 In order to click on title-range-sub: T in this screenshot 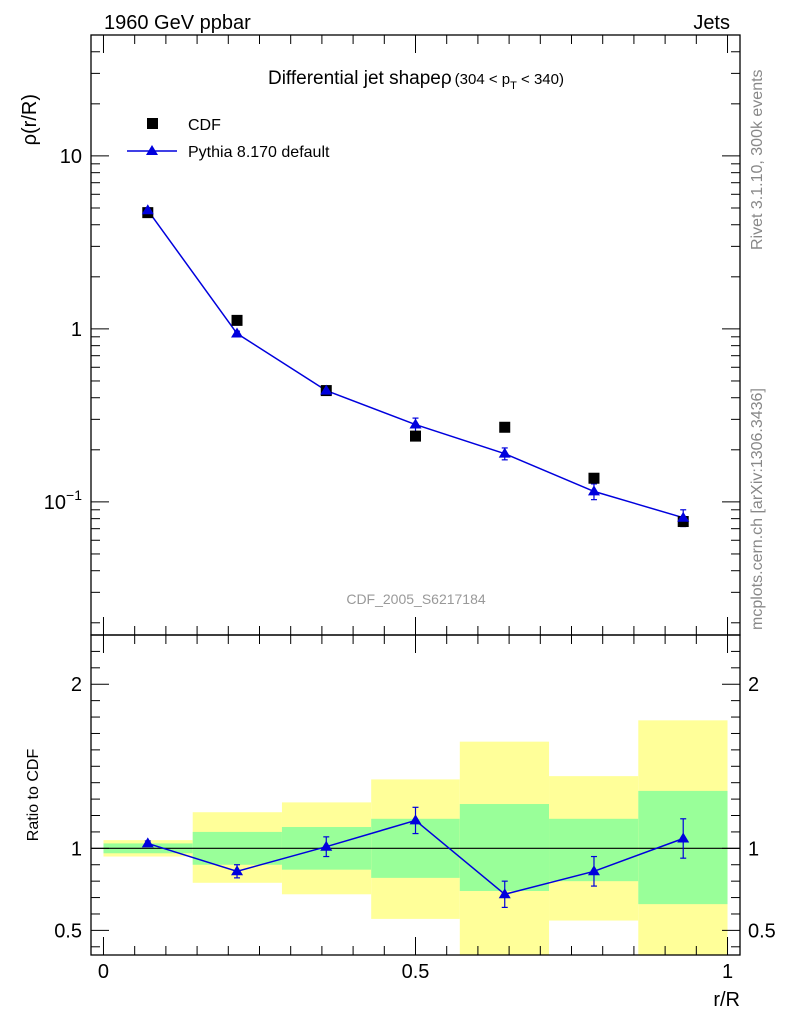, I will do `click(513, 86)`.